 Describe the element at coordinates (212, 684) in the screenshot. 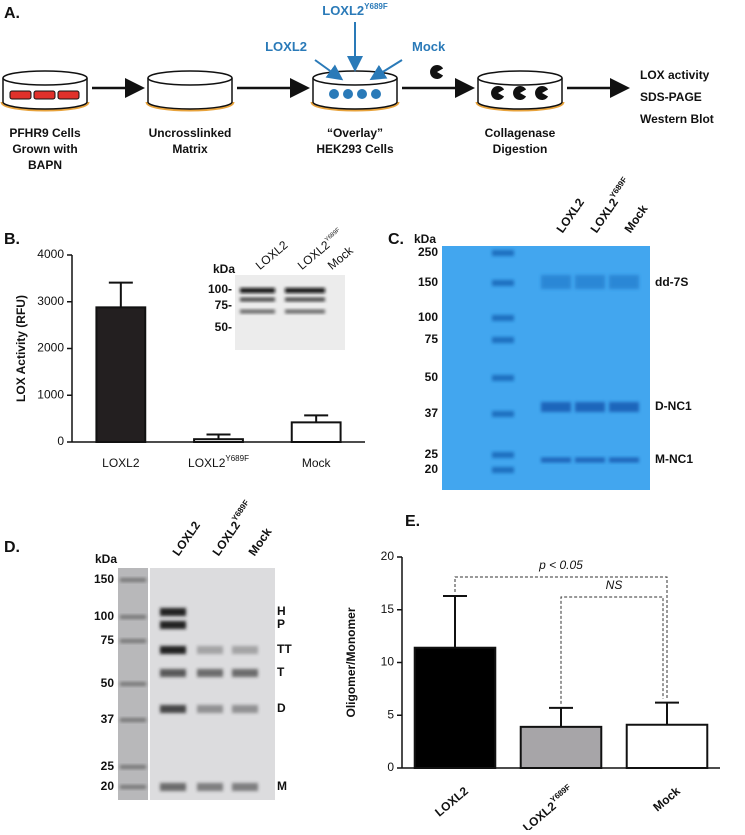

I see `blot` at that location.